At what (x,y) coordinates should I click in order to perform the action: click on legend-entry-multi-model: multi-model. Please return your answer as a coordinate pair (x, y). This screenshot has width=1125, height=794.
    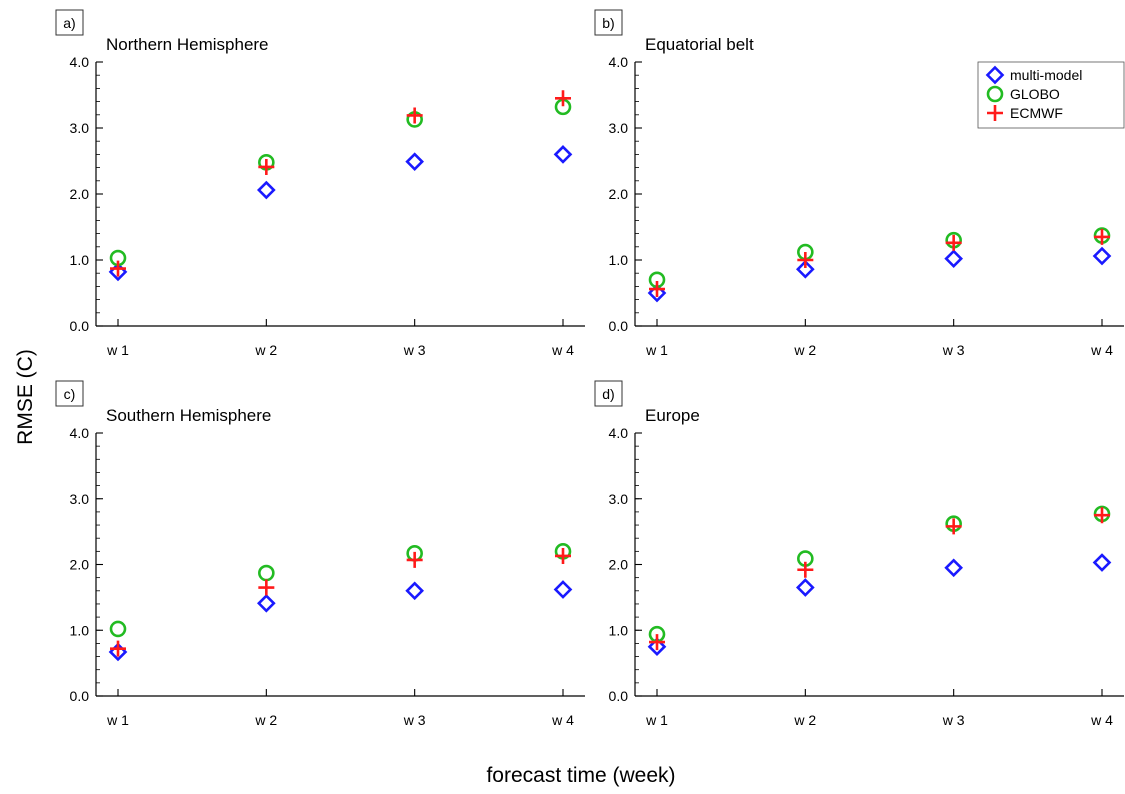
    Looking at the image, I should click on (1046, 75).